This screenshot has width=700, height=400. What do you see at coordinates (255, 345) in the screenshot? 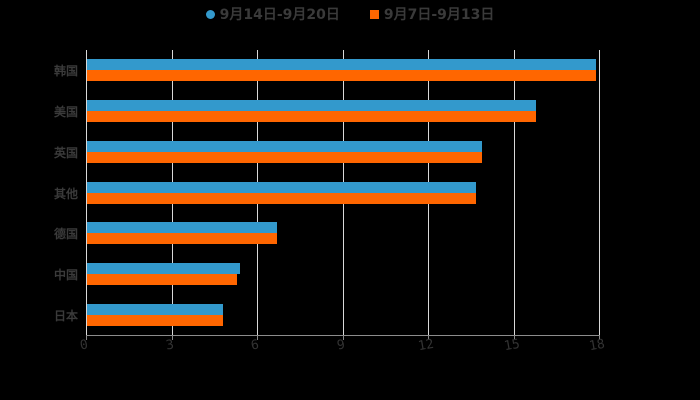
I see `x-tick-label: 6` at bounding box center [255, 345].